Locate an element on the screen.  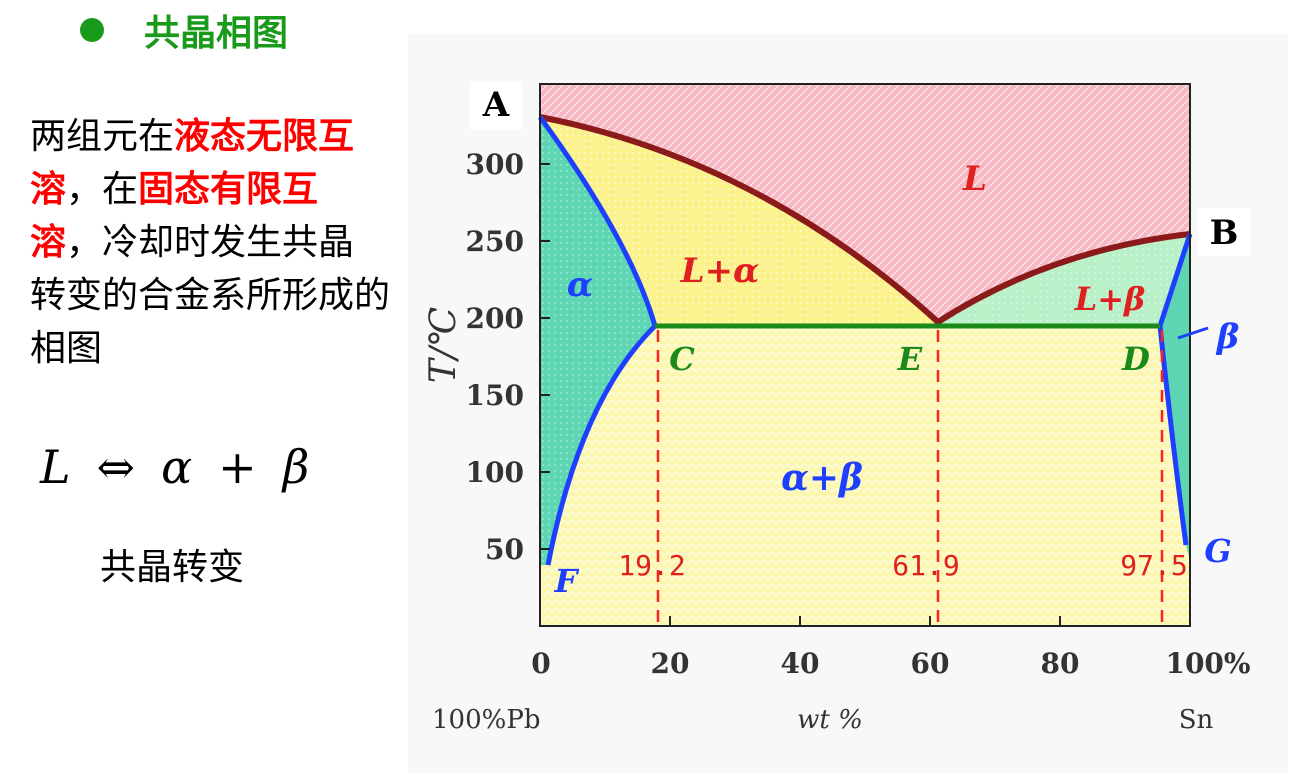
x-tick-100: 100% is located at coordinates (1207, 663).